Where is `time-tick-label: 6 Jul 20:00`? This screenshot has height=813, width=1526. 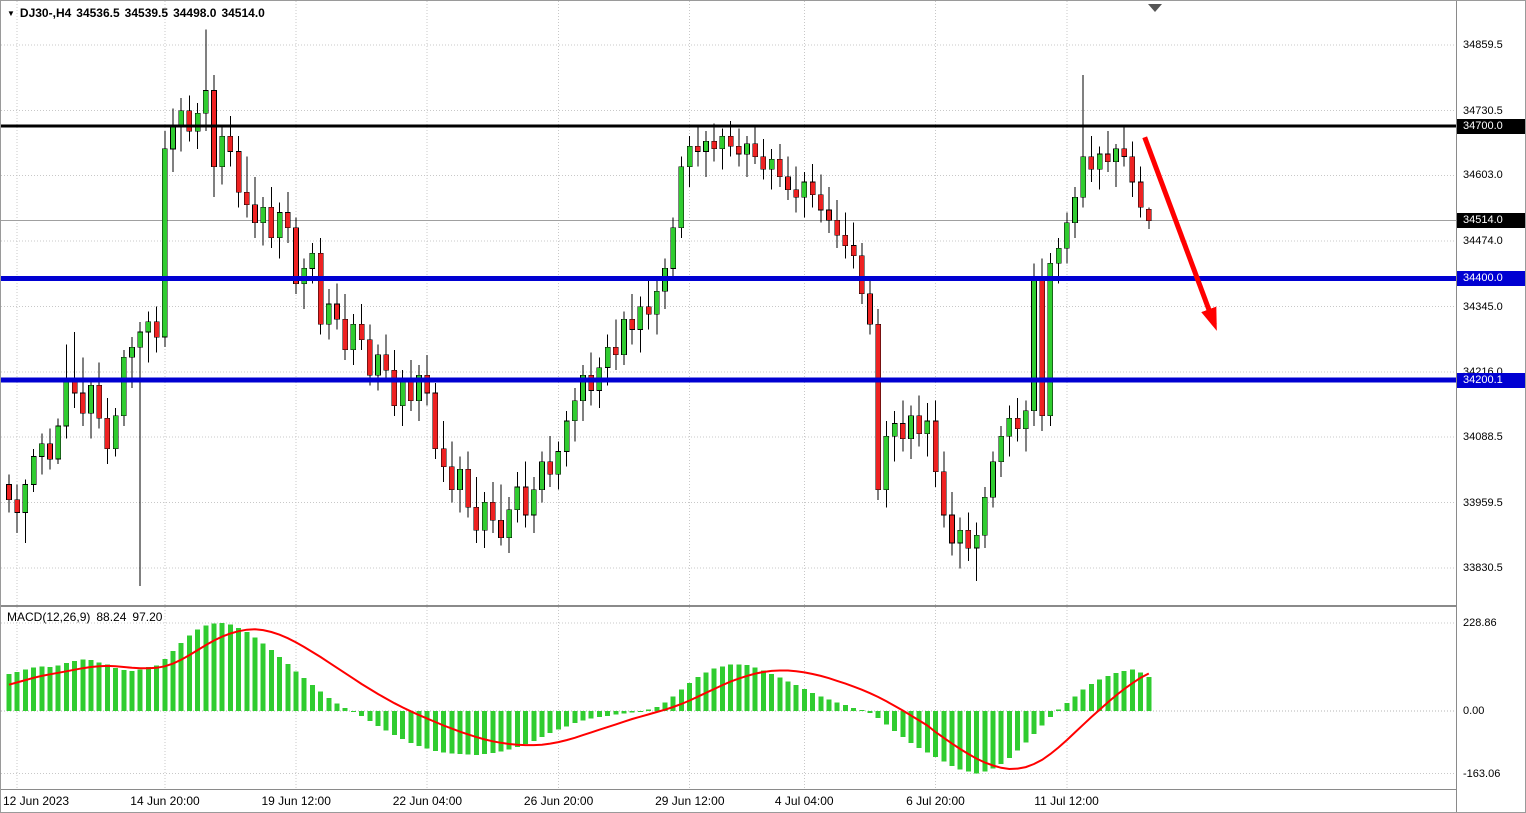
time-tick-label: 6 Jul 20:00 is located at coordinates (935, 801).